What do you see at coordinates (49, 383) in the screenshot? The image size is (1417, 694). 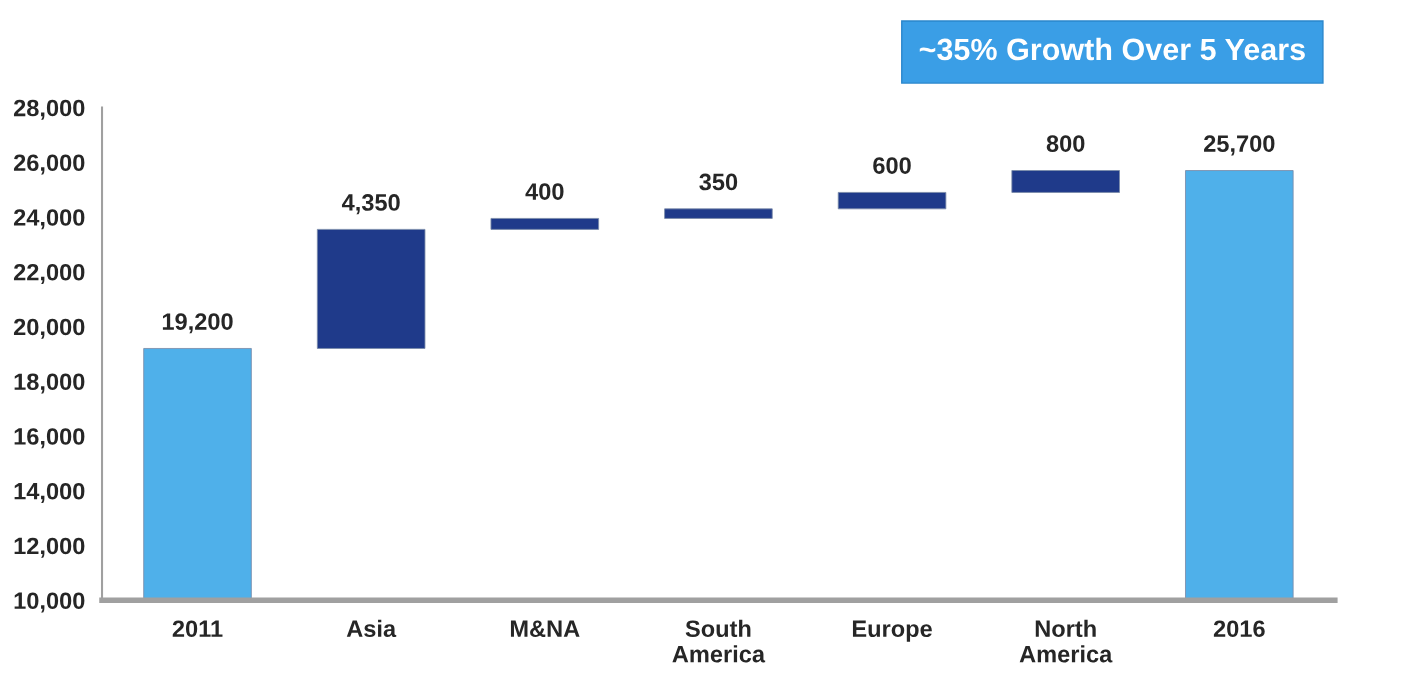 I see `y-tick-label: 18,000` at bounding box center [49, 383].